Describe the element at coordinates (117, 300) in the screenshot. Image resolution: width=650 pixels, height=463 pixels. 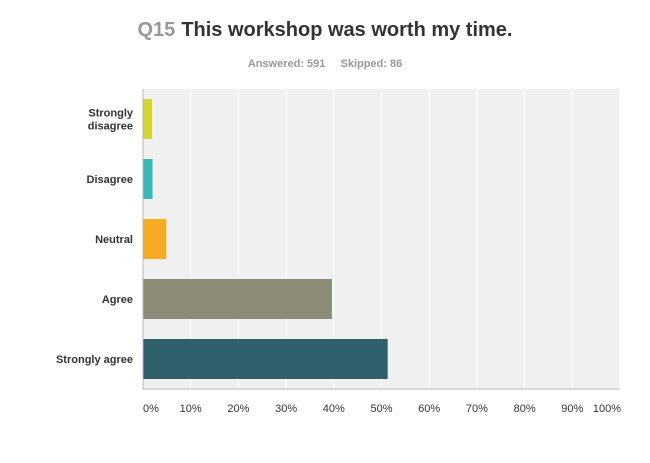
I see `category-label-3: Agree` at that location.